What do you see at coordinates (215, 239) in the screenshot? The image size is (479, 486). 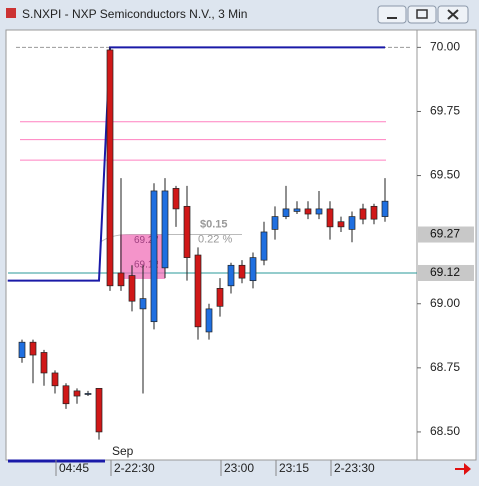 I see `measure-pct: 0.22 %` at bounding box center [215, 239].